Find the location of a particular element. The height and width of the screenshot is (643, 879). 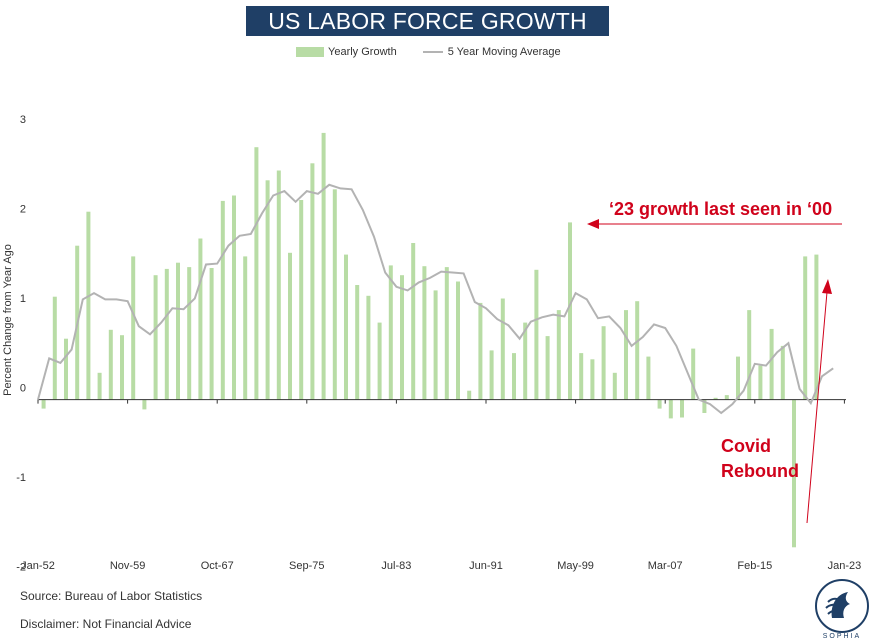

legend-bar-swatch is located at coordinates (310, 52).